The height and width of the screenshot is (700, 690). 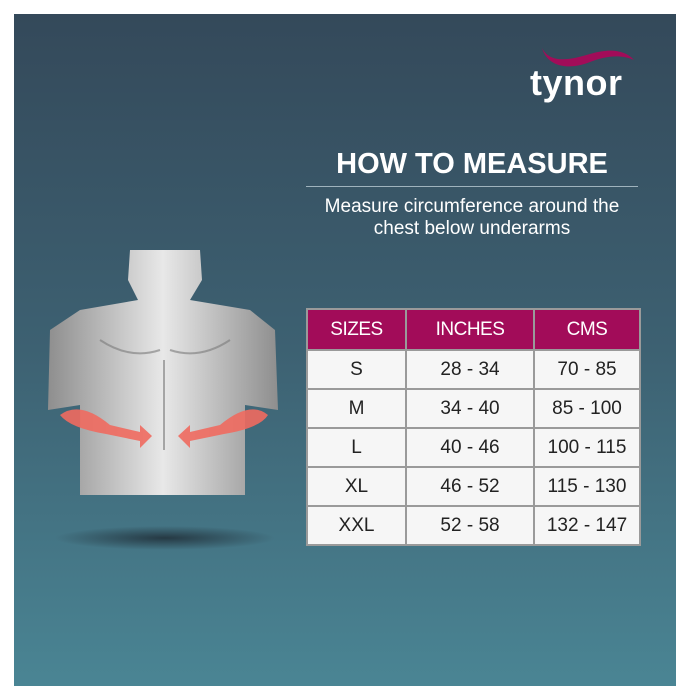 What do you see at coordinates (470, 525) in the screenshot?
I see `inches-cell: 52 - 58` at bounding box center [470, 525].